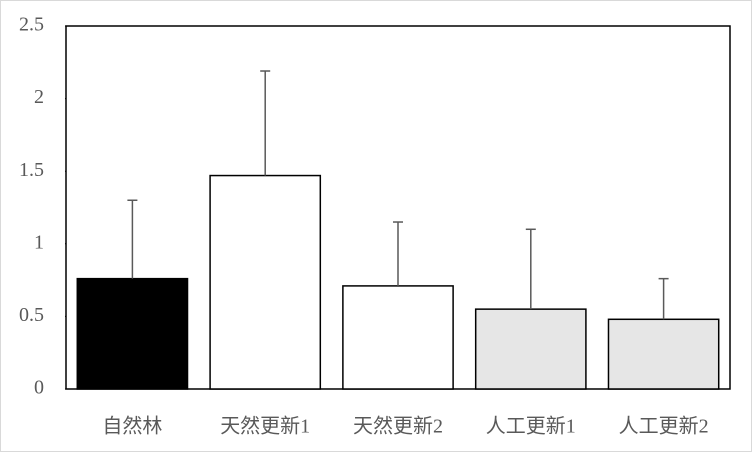  Describe the element at coordinates (265, 426) in the screenshot. I see `x-tick-label: 天然更新1` at that location.